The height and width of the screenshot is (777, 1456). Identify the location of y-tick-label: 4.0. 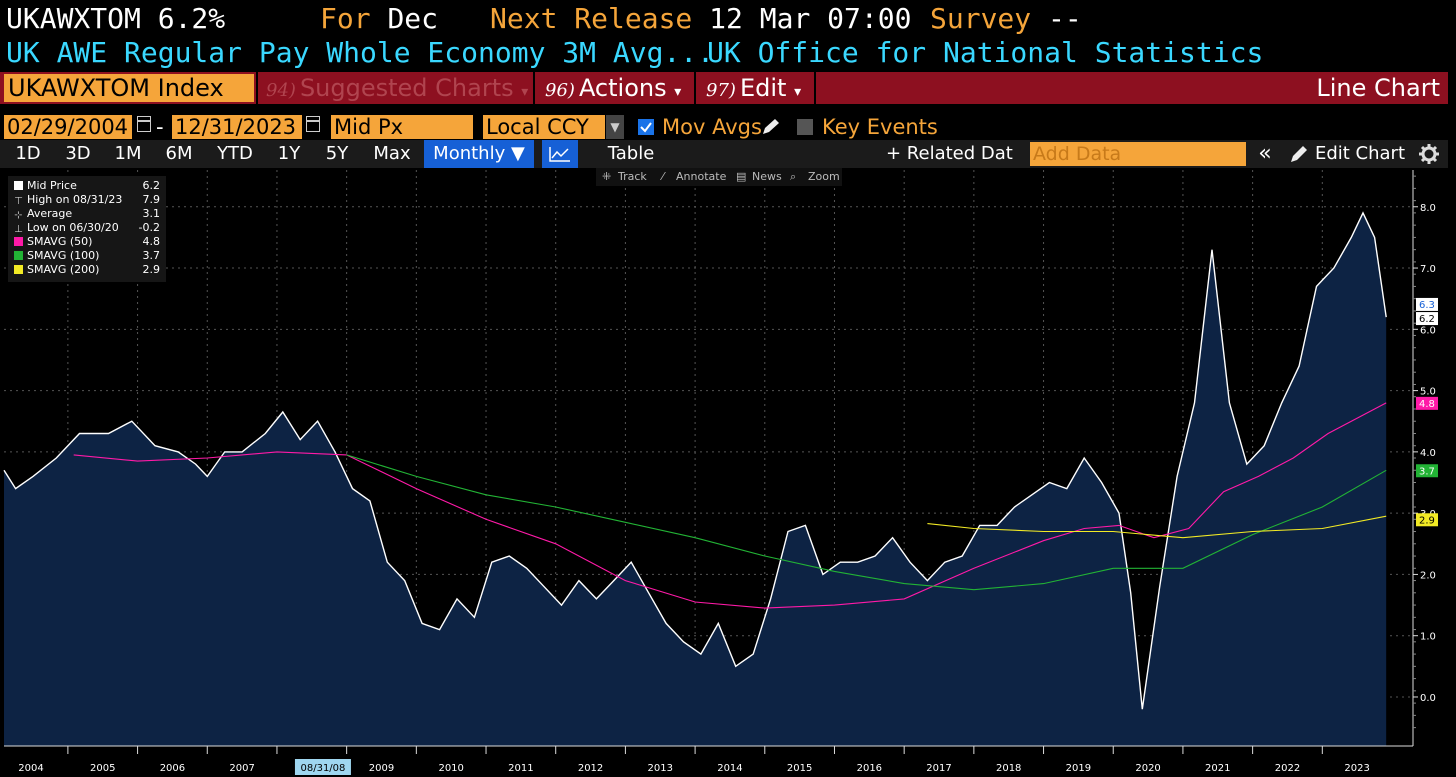
(1428, 453).